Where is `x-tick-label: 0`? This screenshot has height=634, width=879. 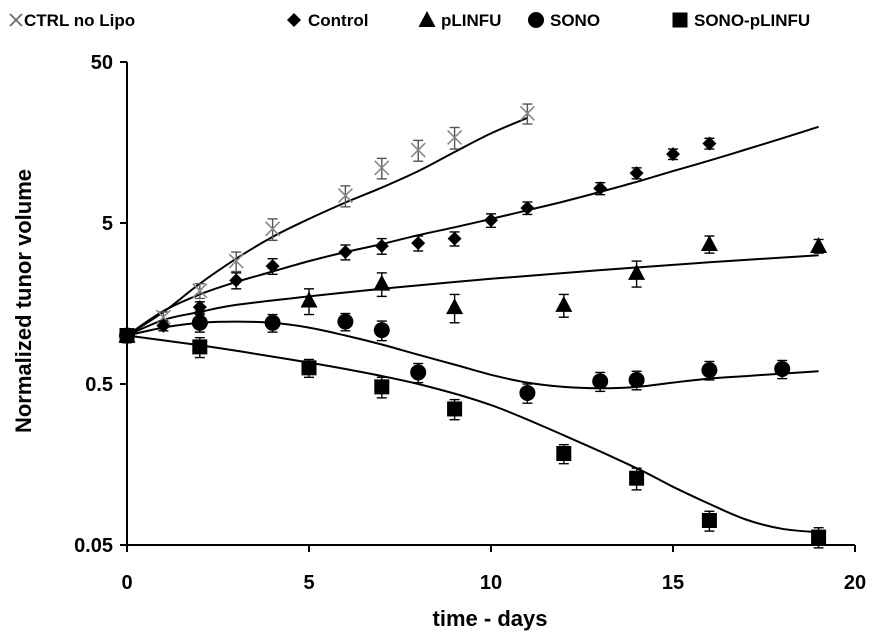 x-tick-label: 0 is located at coordinates (126, 583).